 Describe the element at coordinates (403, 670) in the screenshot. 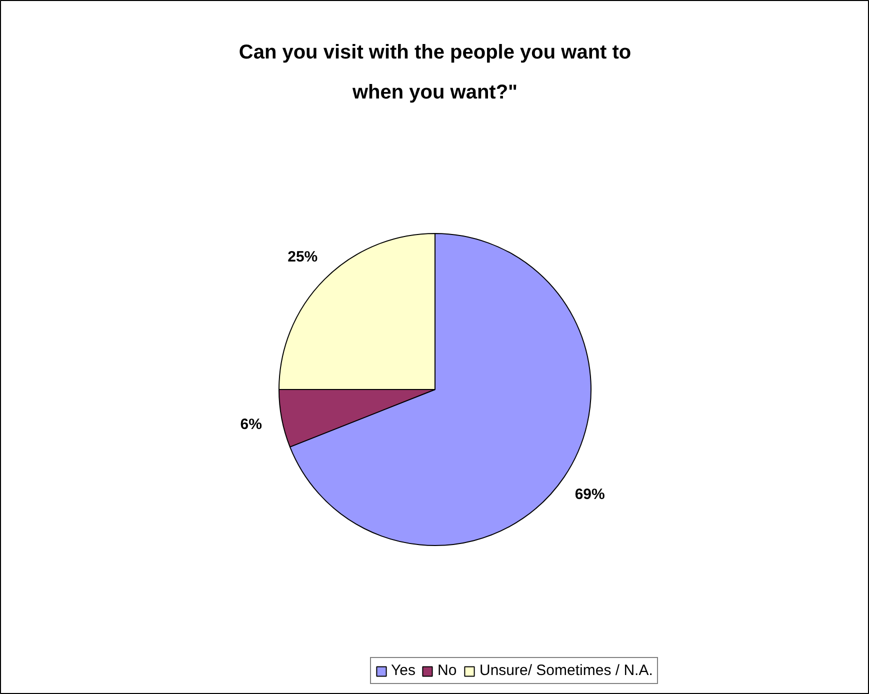

I see `legend-label: Yes` at that location.